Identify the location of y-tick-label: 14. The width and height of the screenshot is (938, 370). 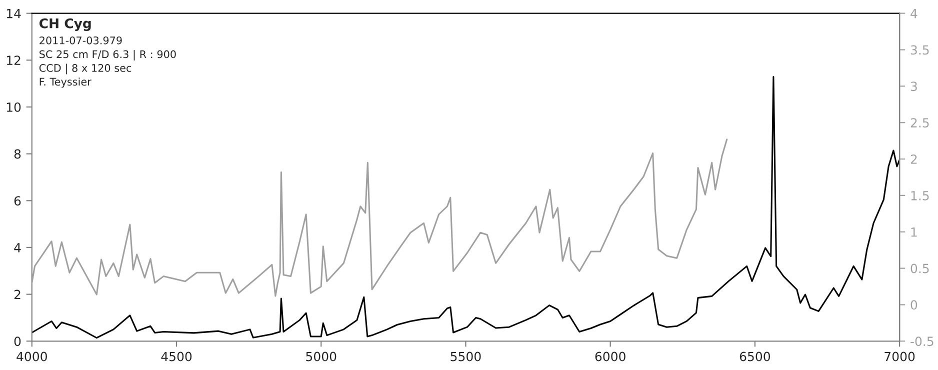
(13, 13).